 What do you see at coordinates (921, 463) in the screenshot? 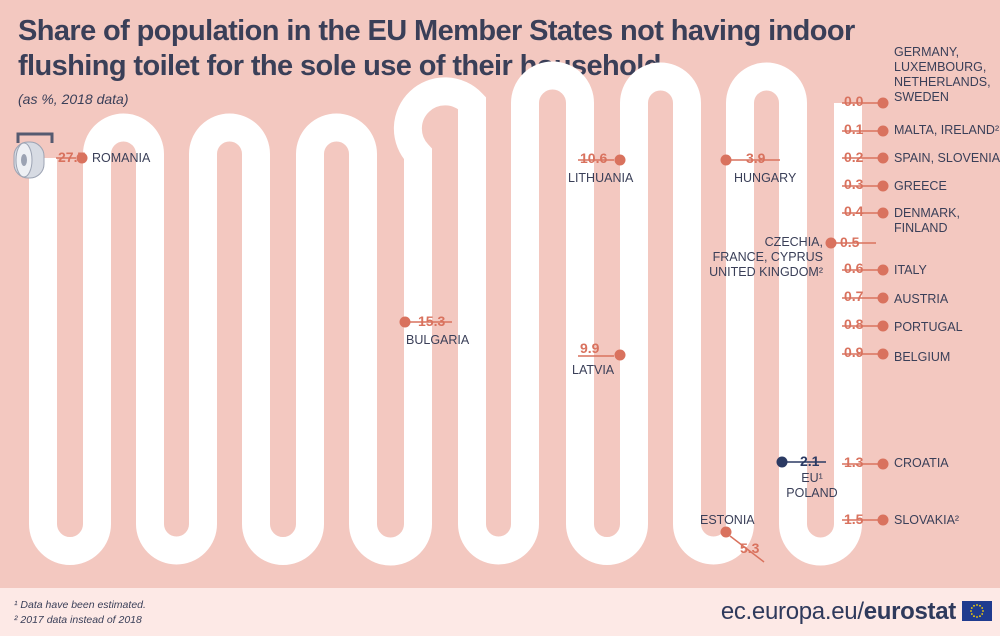
I see `category-label: CROATIA` at bounding box center [921, 463].